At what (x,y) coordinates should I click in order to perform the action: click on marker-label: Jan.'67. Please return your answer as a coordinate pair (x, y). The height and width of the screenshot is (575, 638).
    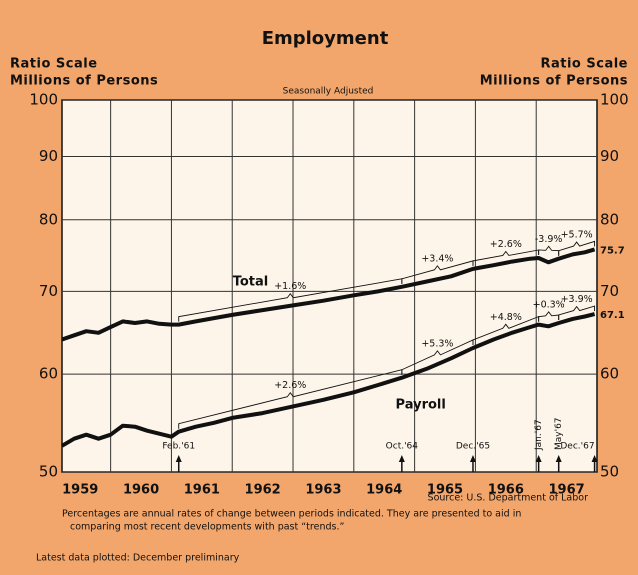
    Looking at the image, I should click on (539, 435).